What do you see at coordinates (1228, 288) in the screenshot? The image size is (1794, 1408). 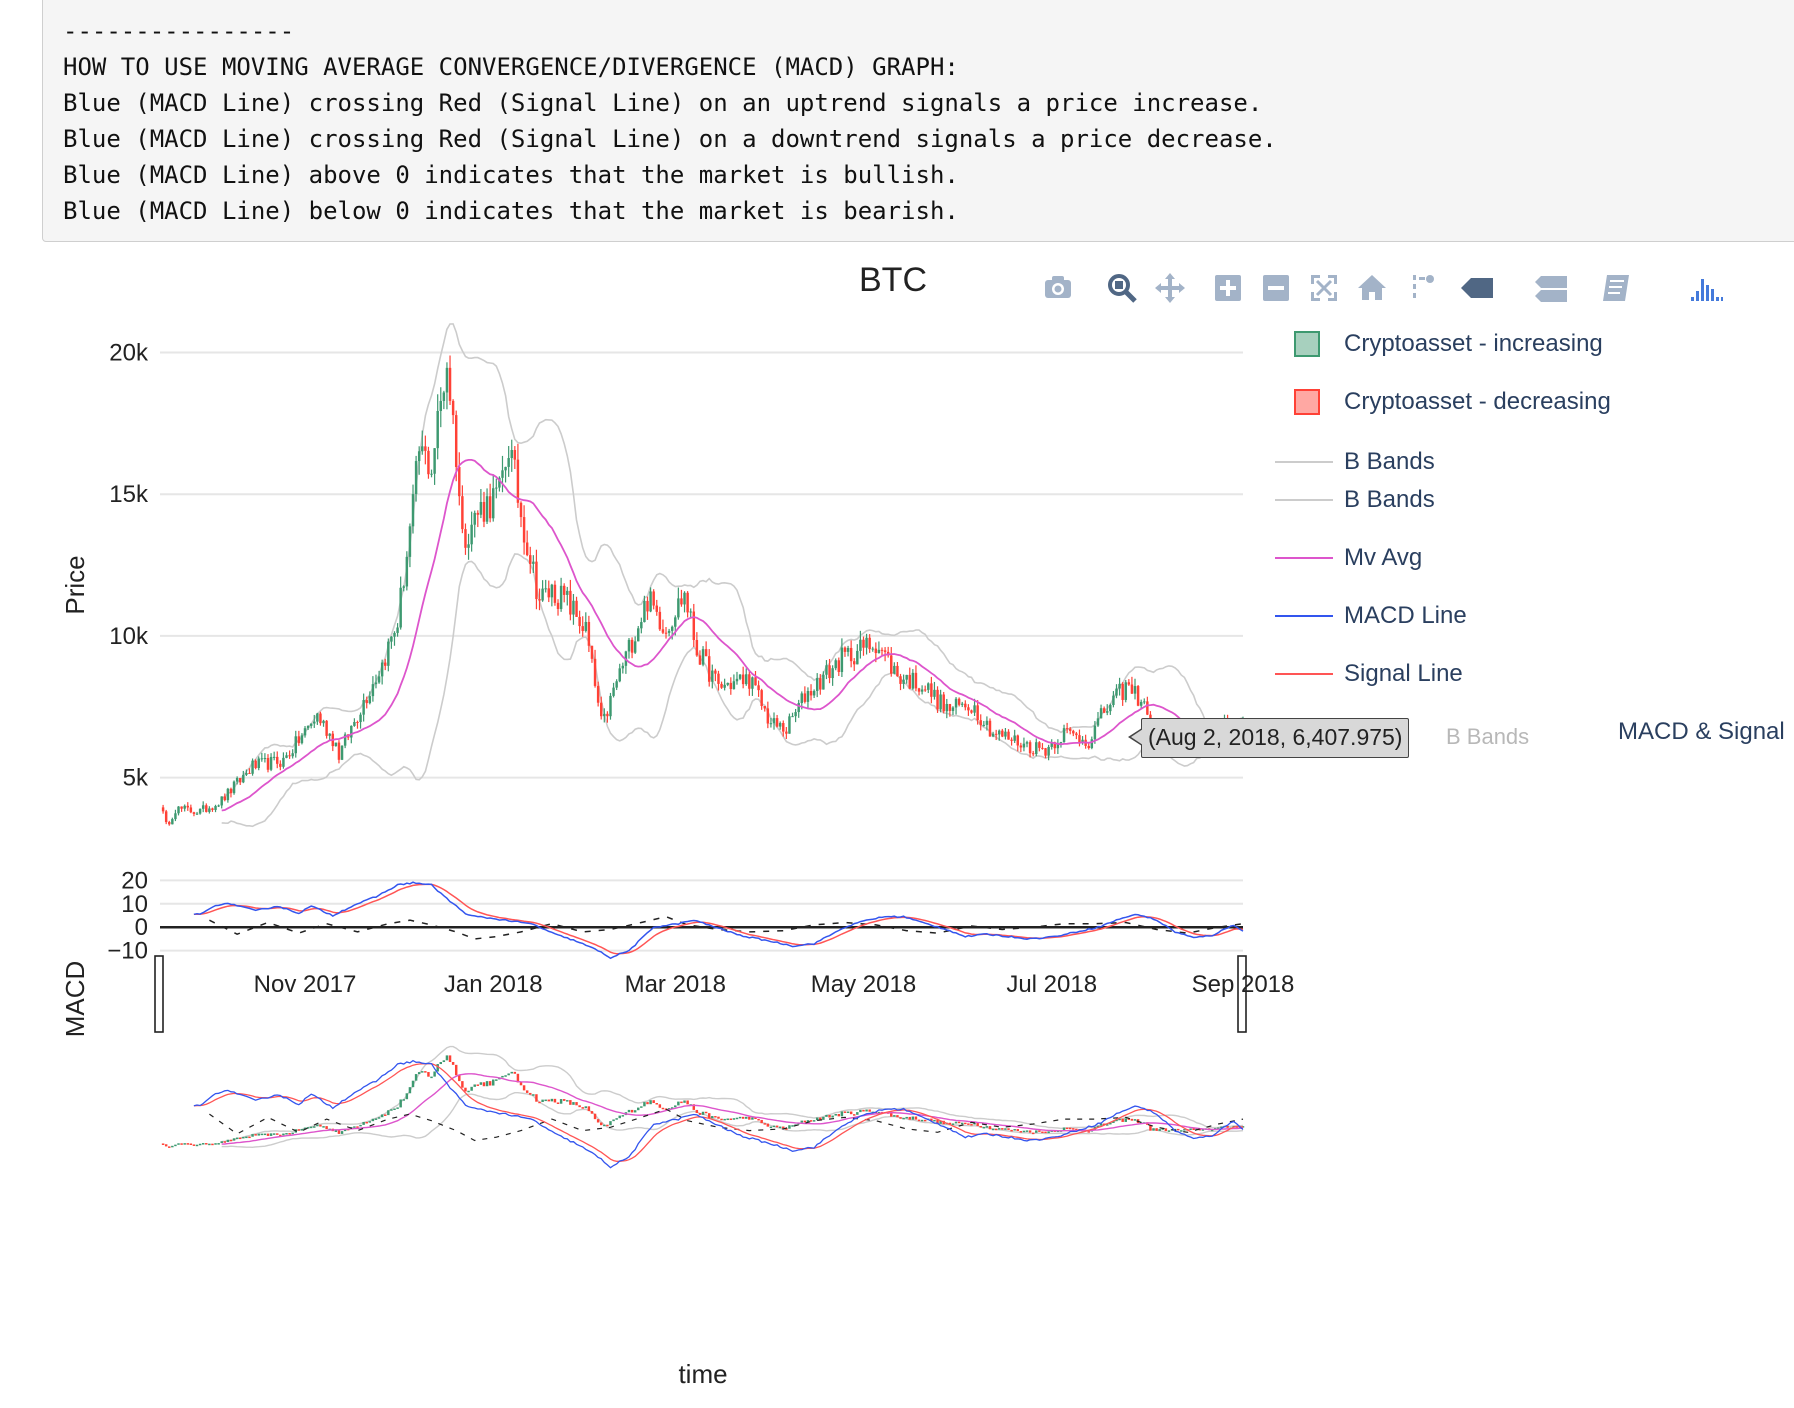 I see `zoom-in-icon` at bounding box center [1228, 288].